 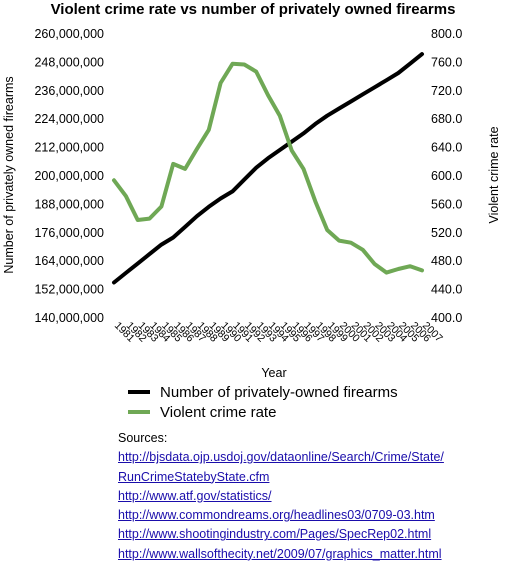 What do you see at coordinates (494, 174) in the screenshot?
I see `y-axis-right-title: Violent crime rate` at bounding box center [494, 174].